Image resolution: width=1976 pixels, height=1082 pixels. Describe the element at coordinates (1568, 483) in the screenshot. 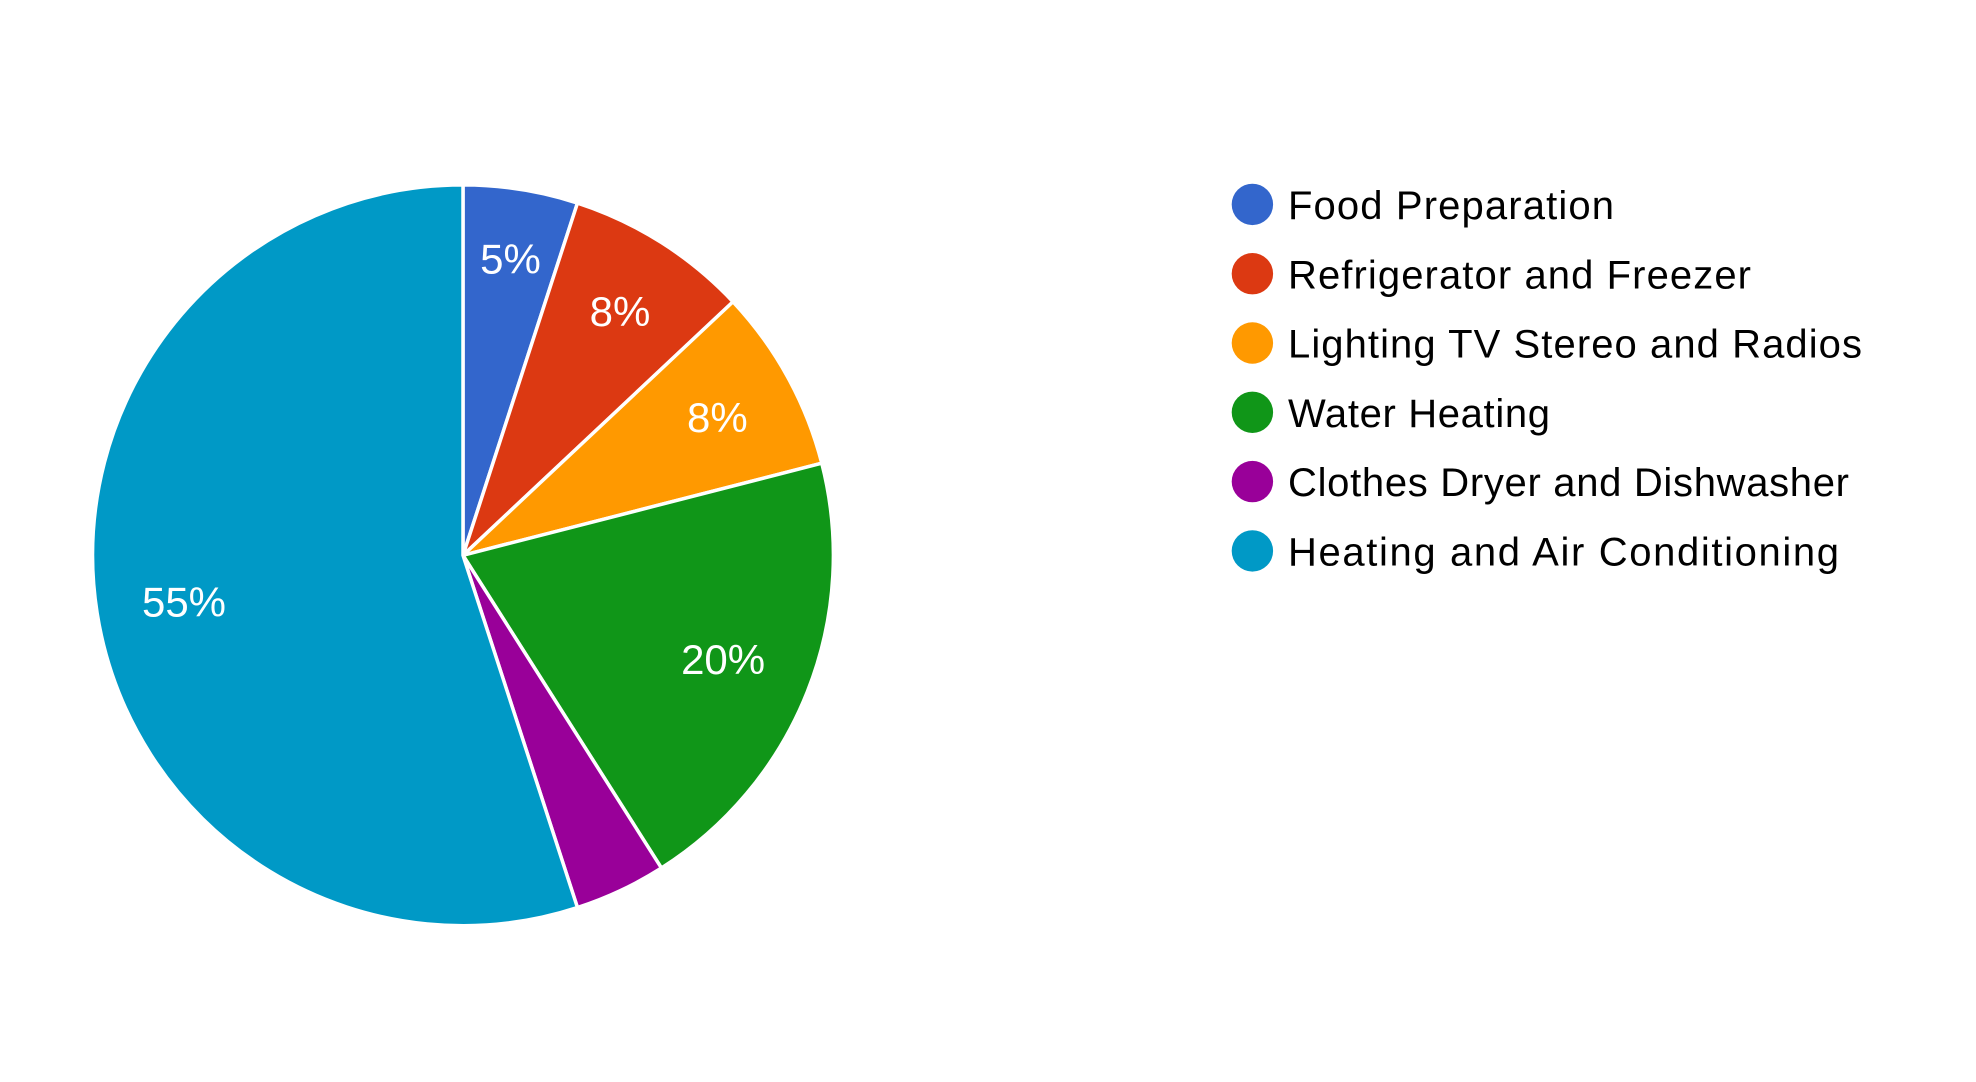

I see `svg-text: Clothes Dryer and Dishwasher` at that location.